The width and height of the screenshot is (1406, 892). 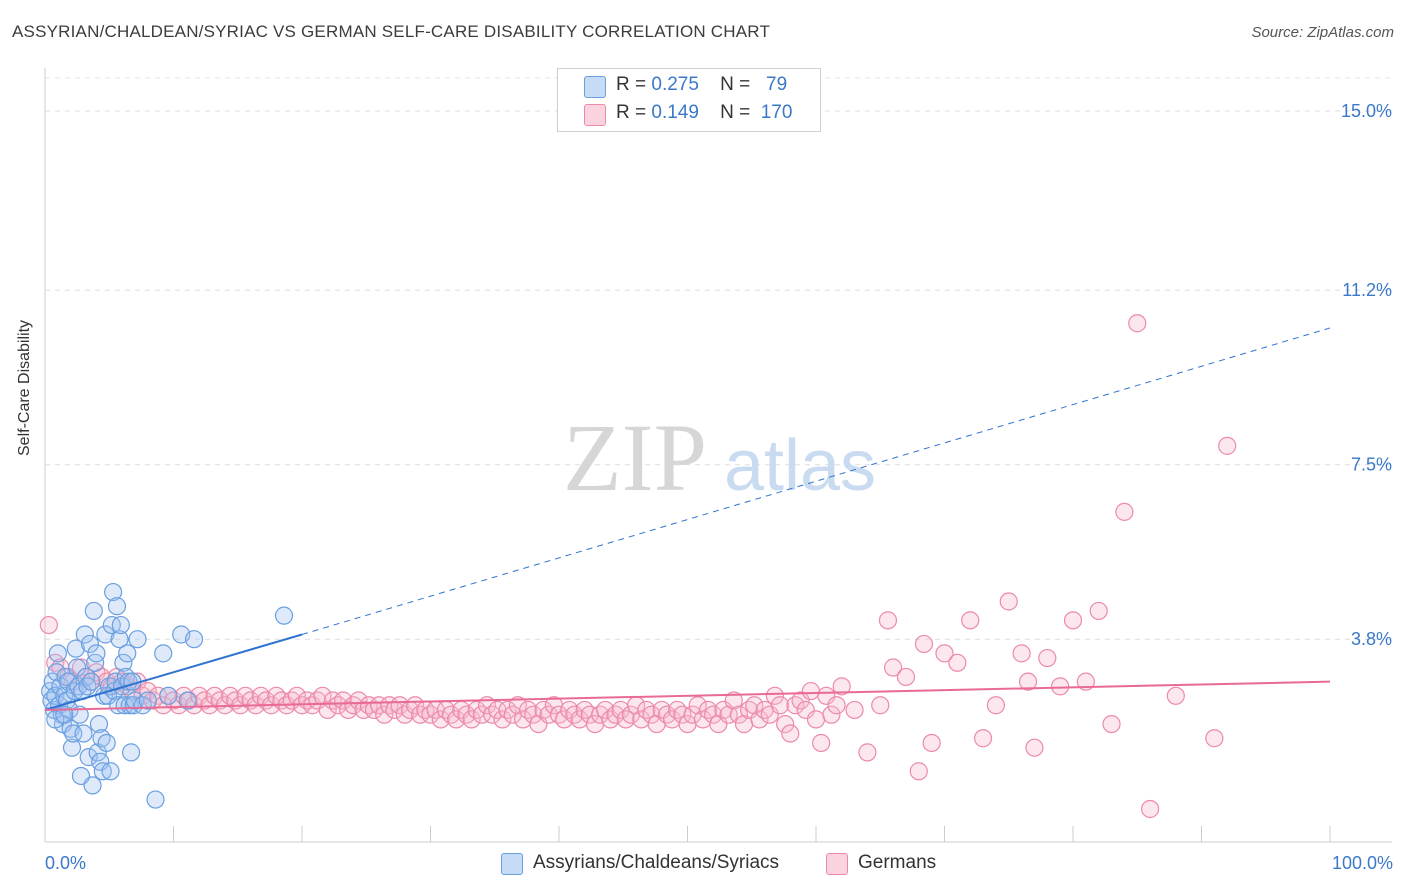 What do you see at coordinates (595, 87) in the screenshot?
I see `legend-swatch-assyrians` at bounding box center [595, 87].